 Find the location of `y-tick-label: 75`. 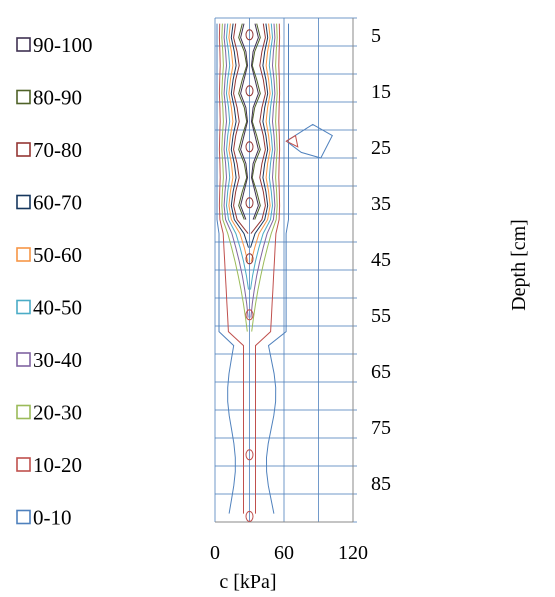

y-tick-label: 75 is located at coordinates (381, 428).